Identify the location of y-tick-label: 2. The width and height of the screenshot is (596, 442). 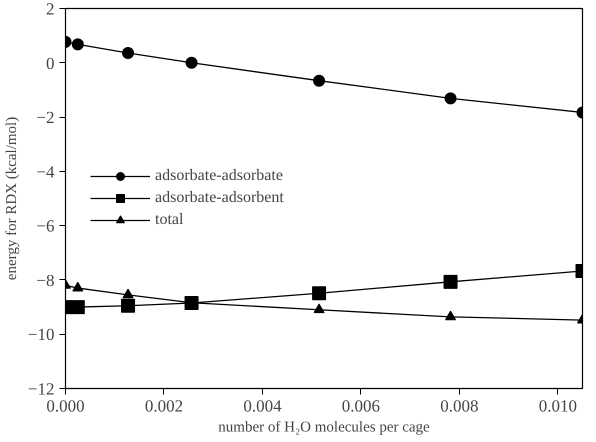
(50, 9).